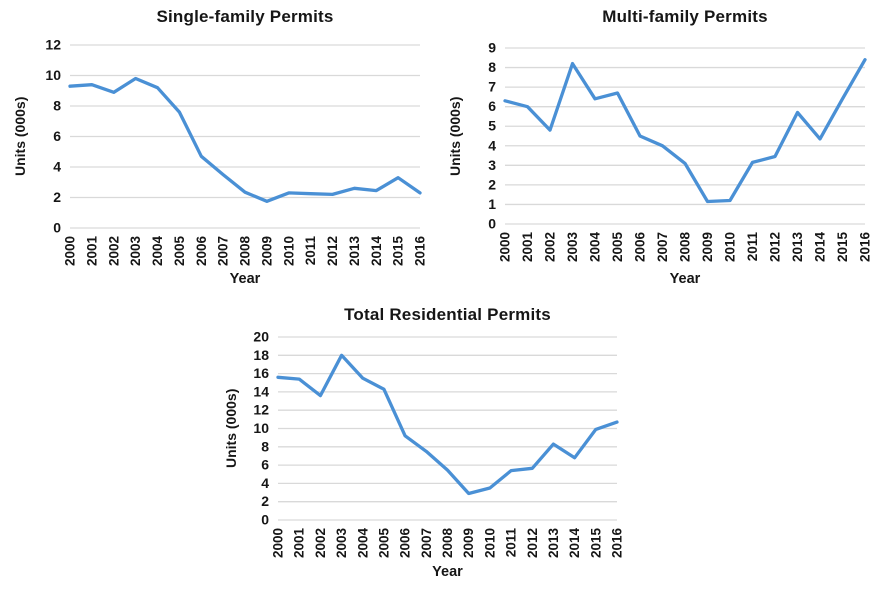 The image size is (870, 609). I want to click on chart-title: Total Residential Permits, so click(447, 314).